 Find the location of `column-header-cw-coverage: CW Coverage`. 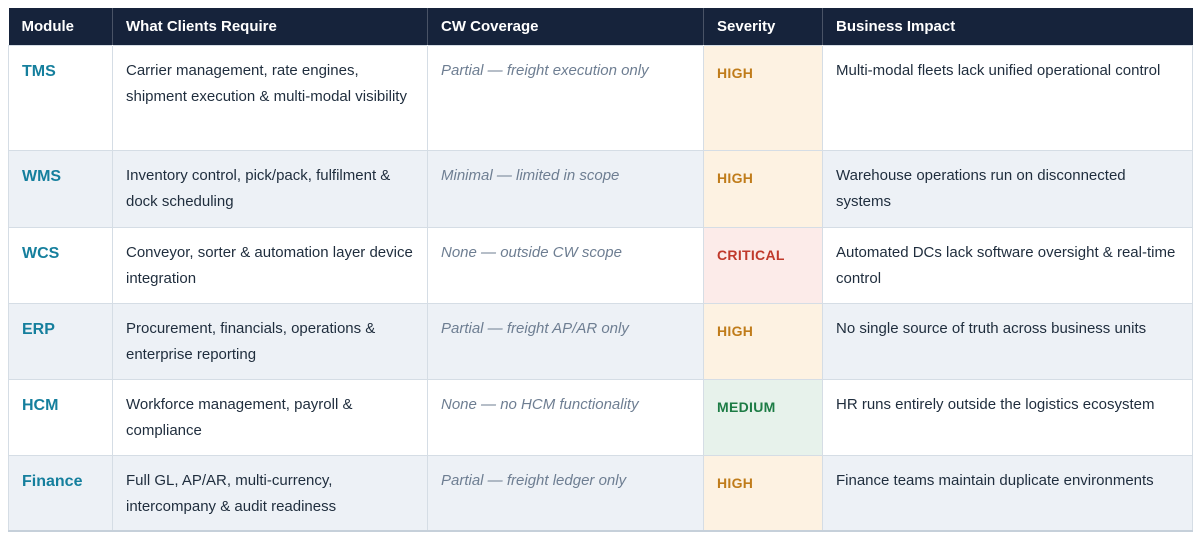

column-header-cw-coverage: CW Coverage is located at coordinates (565, 26).